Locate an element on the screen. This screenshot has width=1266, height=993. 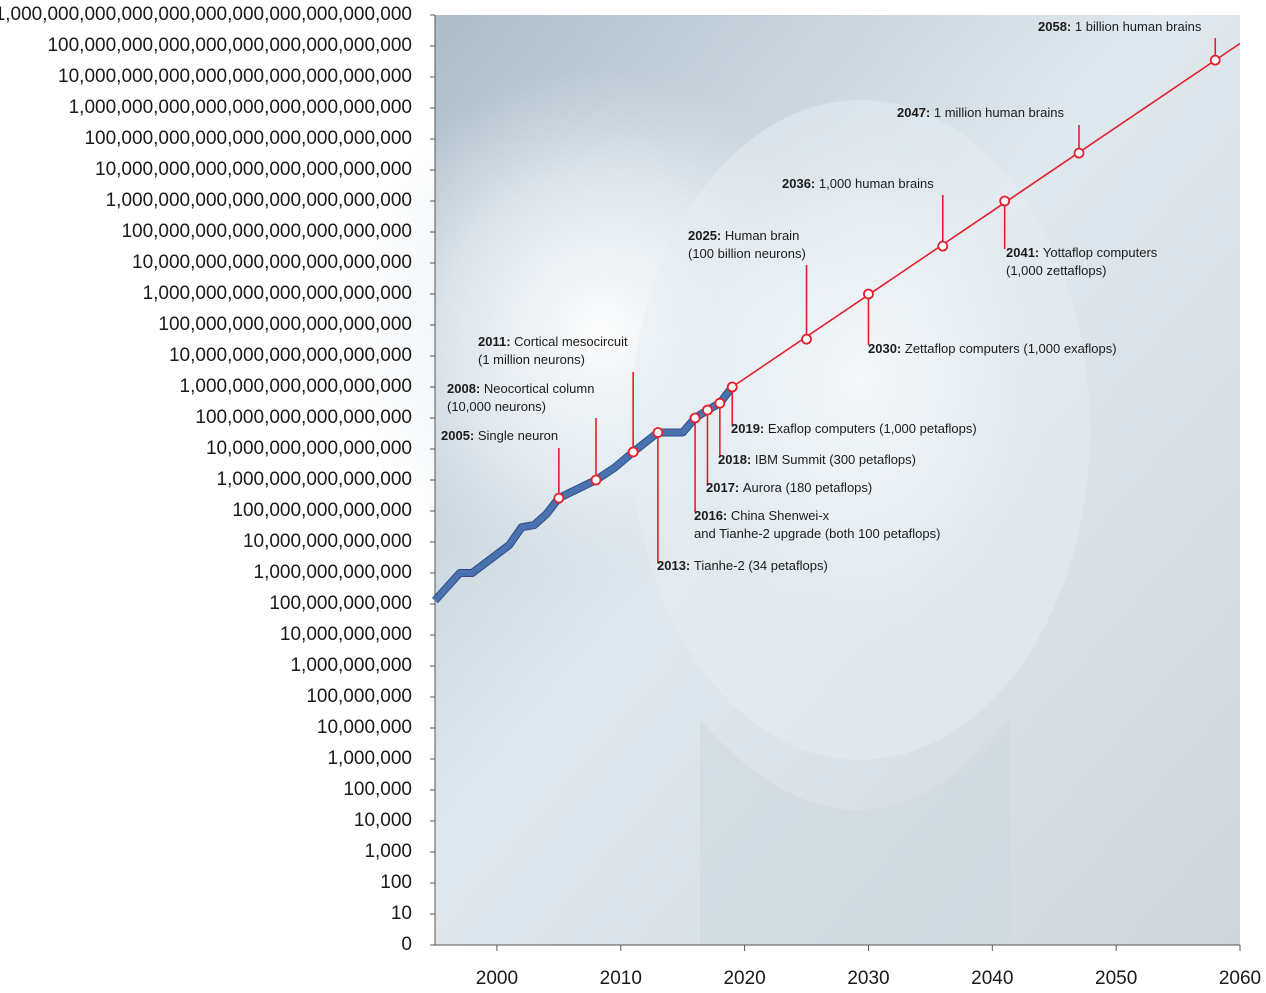
y-tick-label: 100,000 is located at coordinates (377, 789).